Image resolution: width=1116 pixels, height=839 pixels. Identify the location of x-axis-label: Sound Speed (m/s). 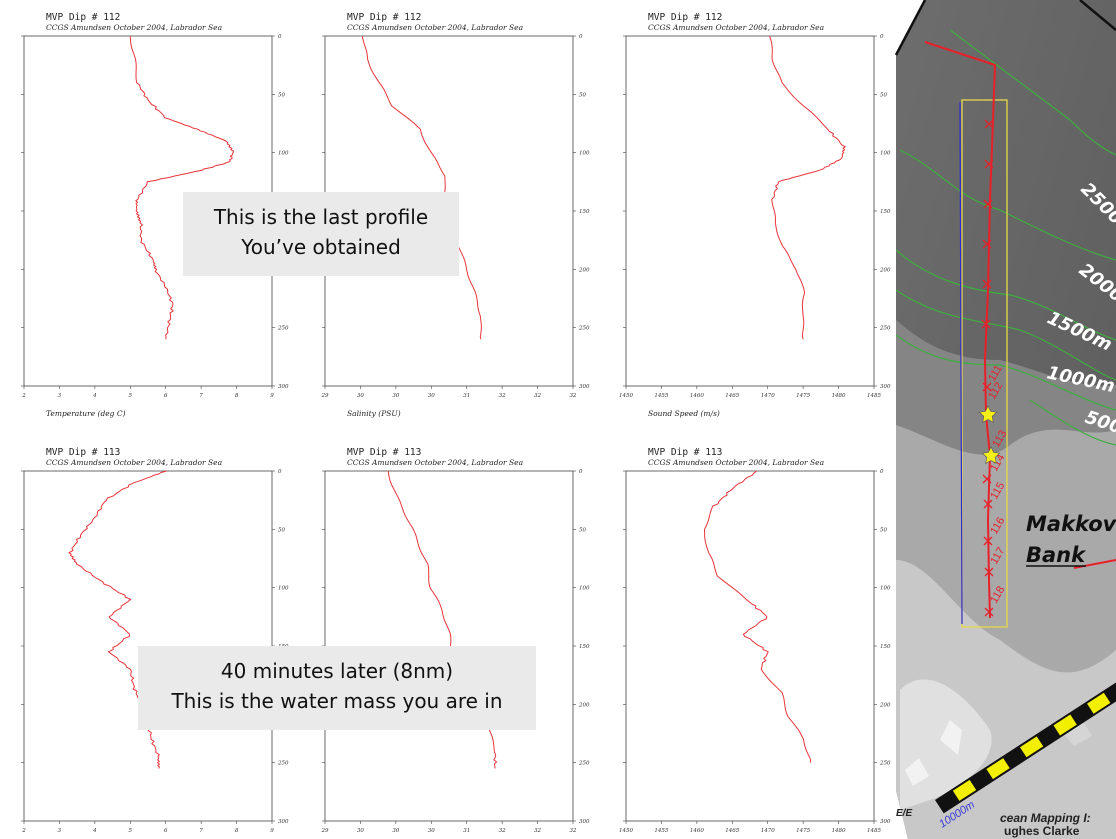
(684, 413).